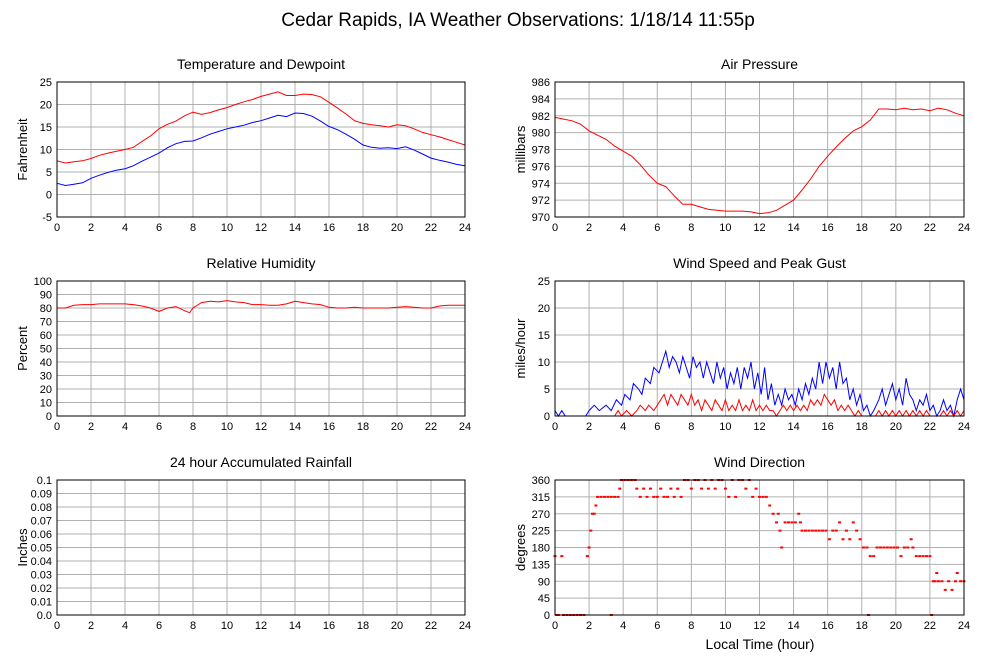 The width and height of the screenshot is (999, 659). What do you see at coordinates (541, 218) in the screenshot?
I see `y-tick-label: 970` at bounding box center [541, 218].